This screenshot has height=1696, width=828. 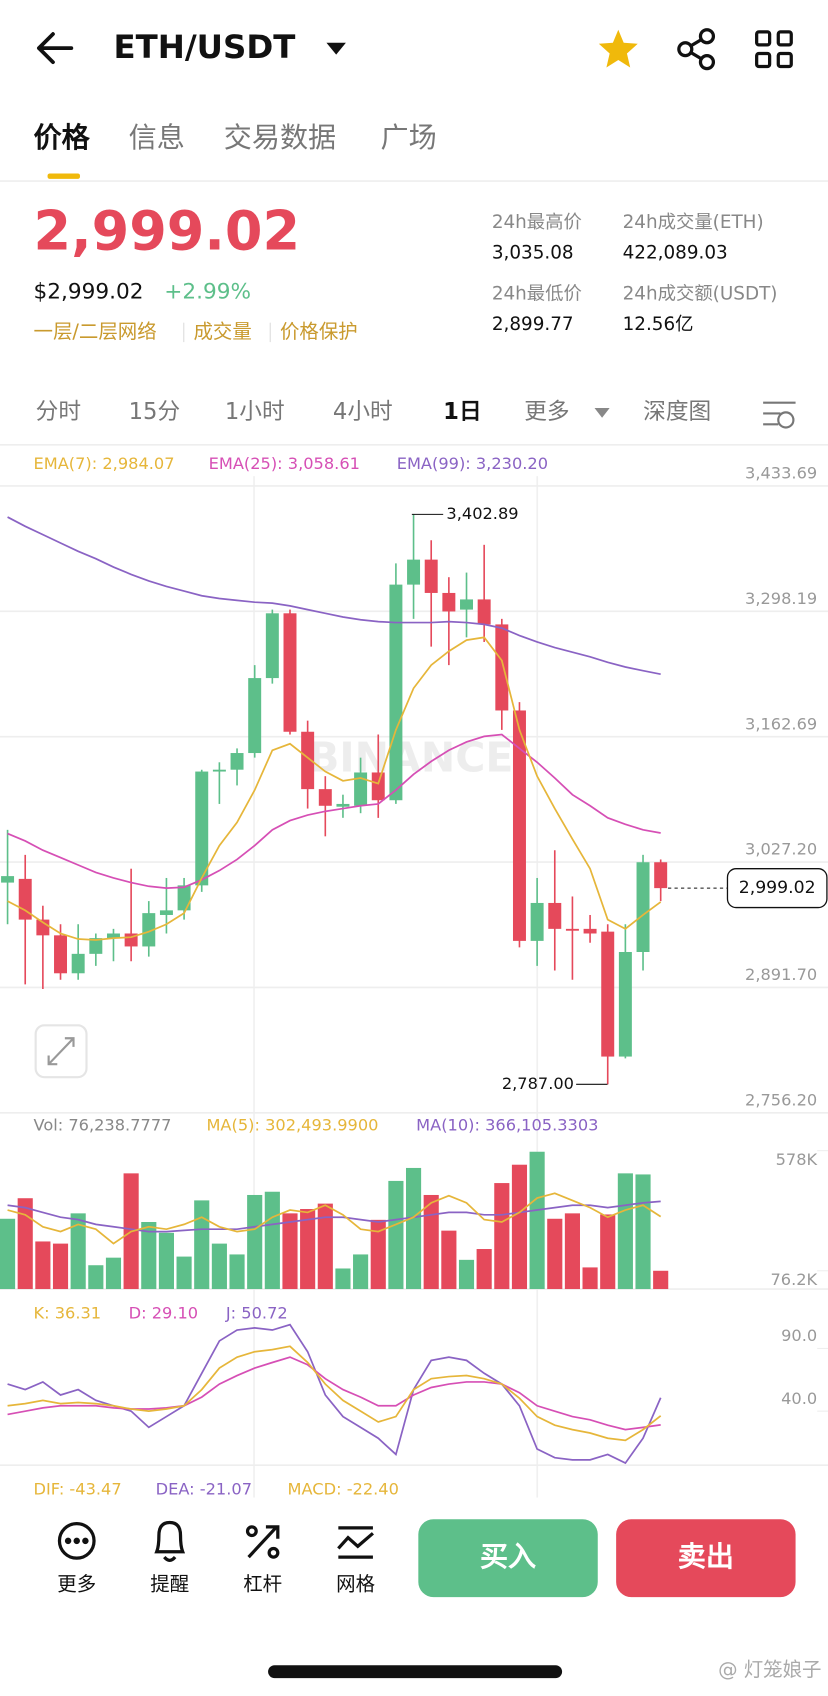 What do you see at coordinates (103, 1124) in the screenshot?
I see `volume-label: Vol: 76,238.7777` at bounding box center [103, 1124].